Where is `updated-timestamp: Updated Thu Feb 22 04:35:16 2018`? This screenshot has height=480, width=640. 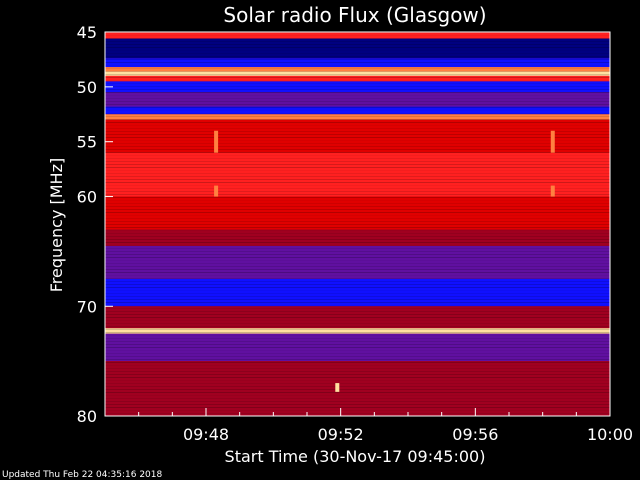 updated-timestamp: Updated Thu Feb 22 04:35:16 2018 is located at coordinates (82, 475).